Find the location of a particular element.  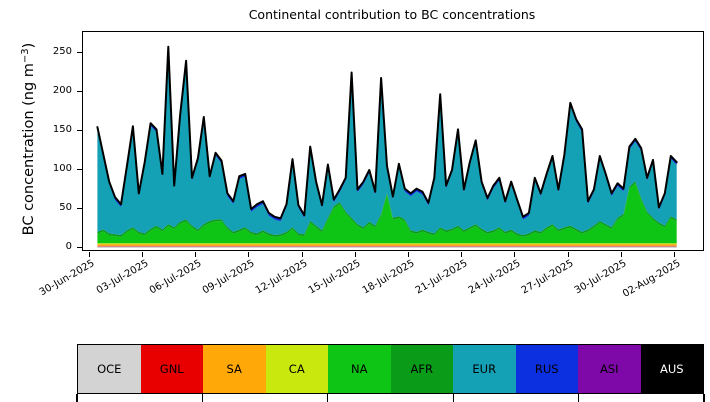

legend-label: RUS is located at coordinates (546, 369).